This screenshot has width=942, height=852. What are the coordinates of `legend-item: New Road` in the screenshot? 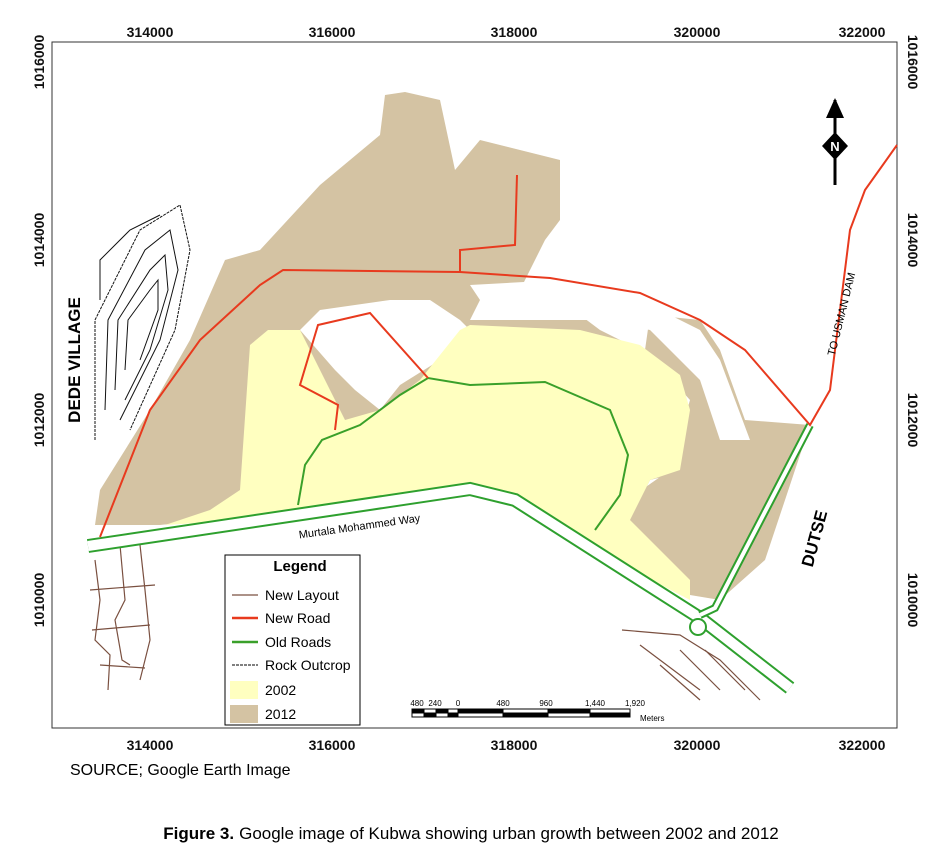 It's located at (297, 618).